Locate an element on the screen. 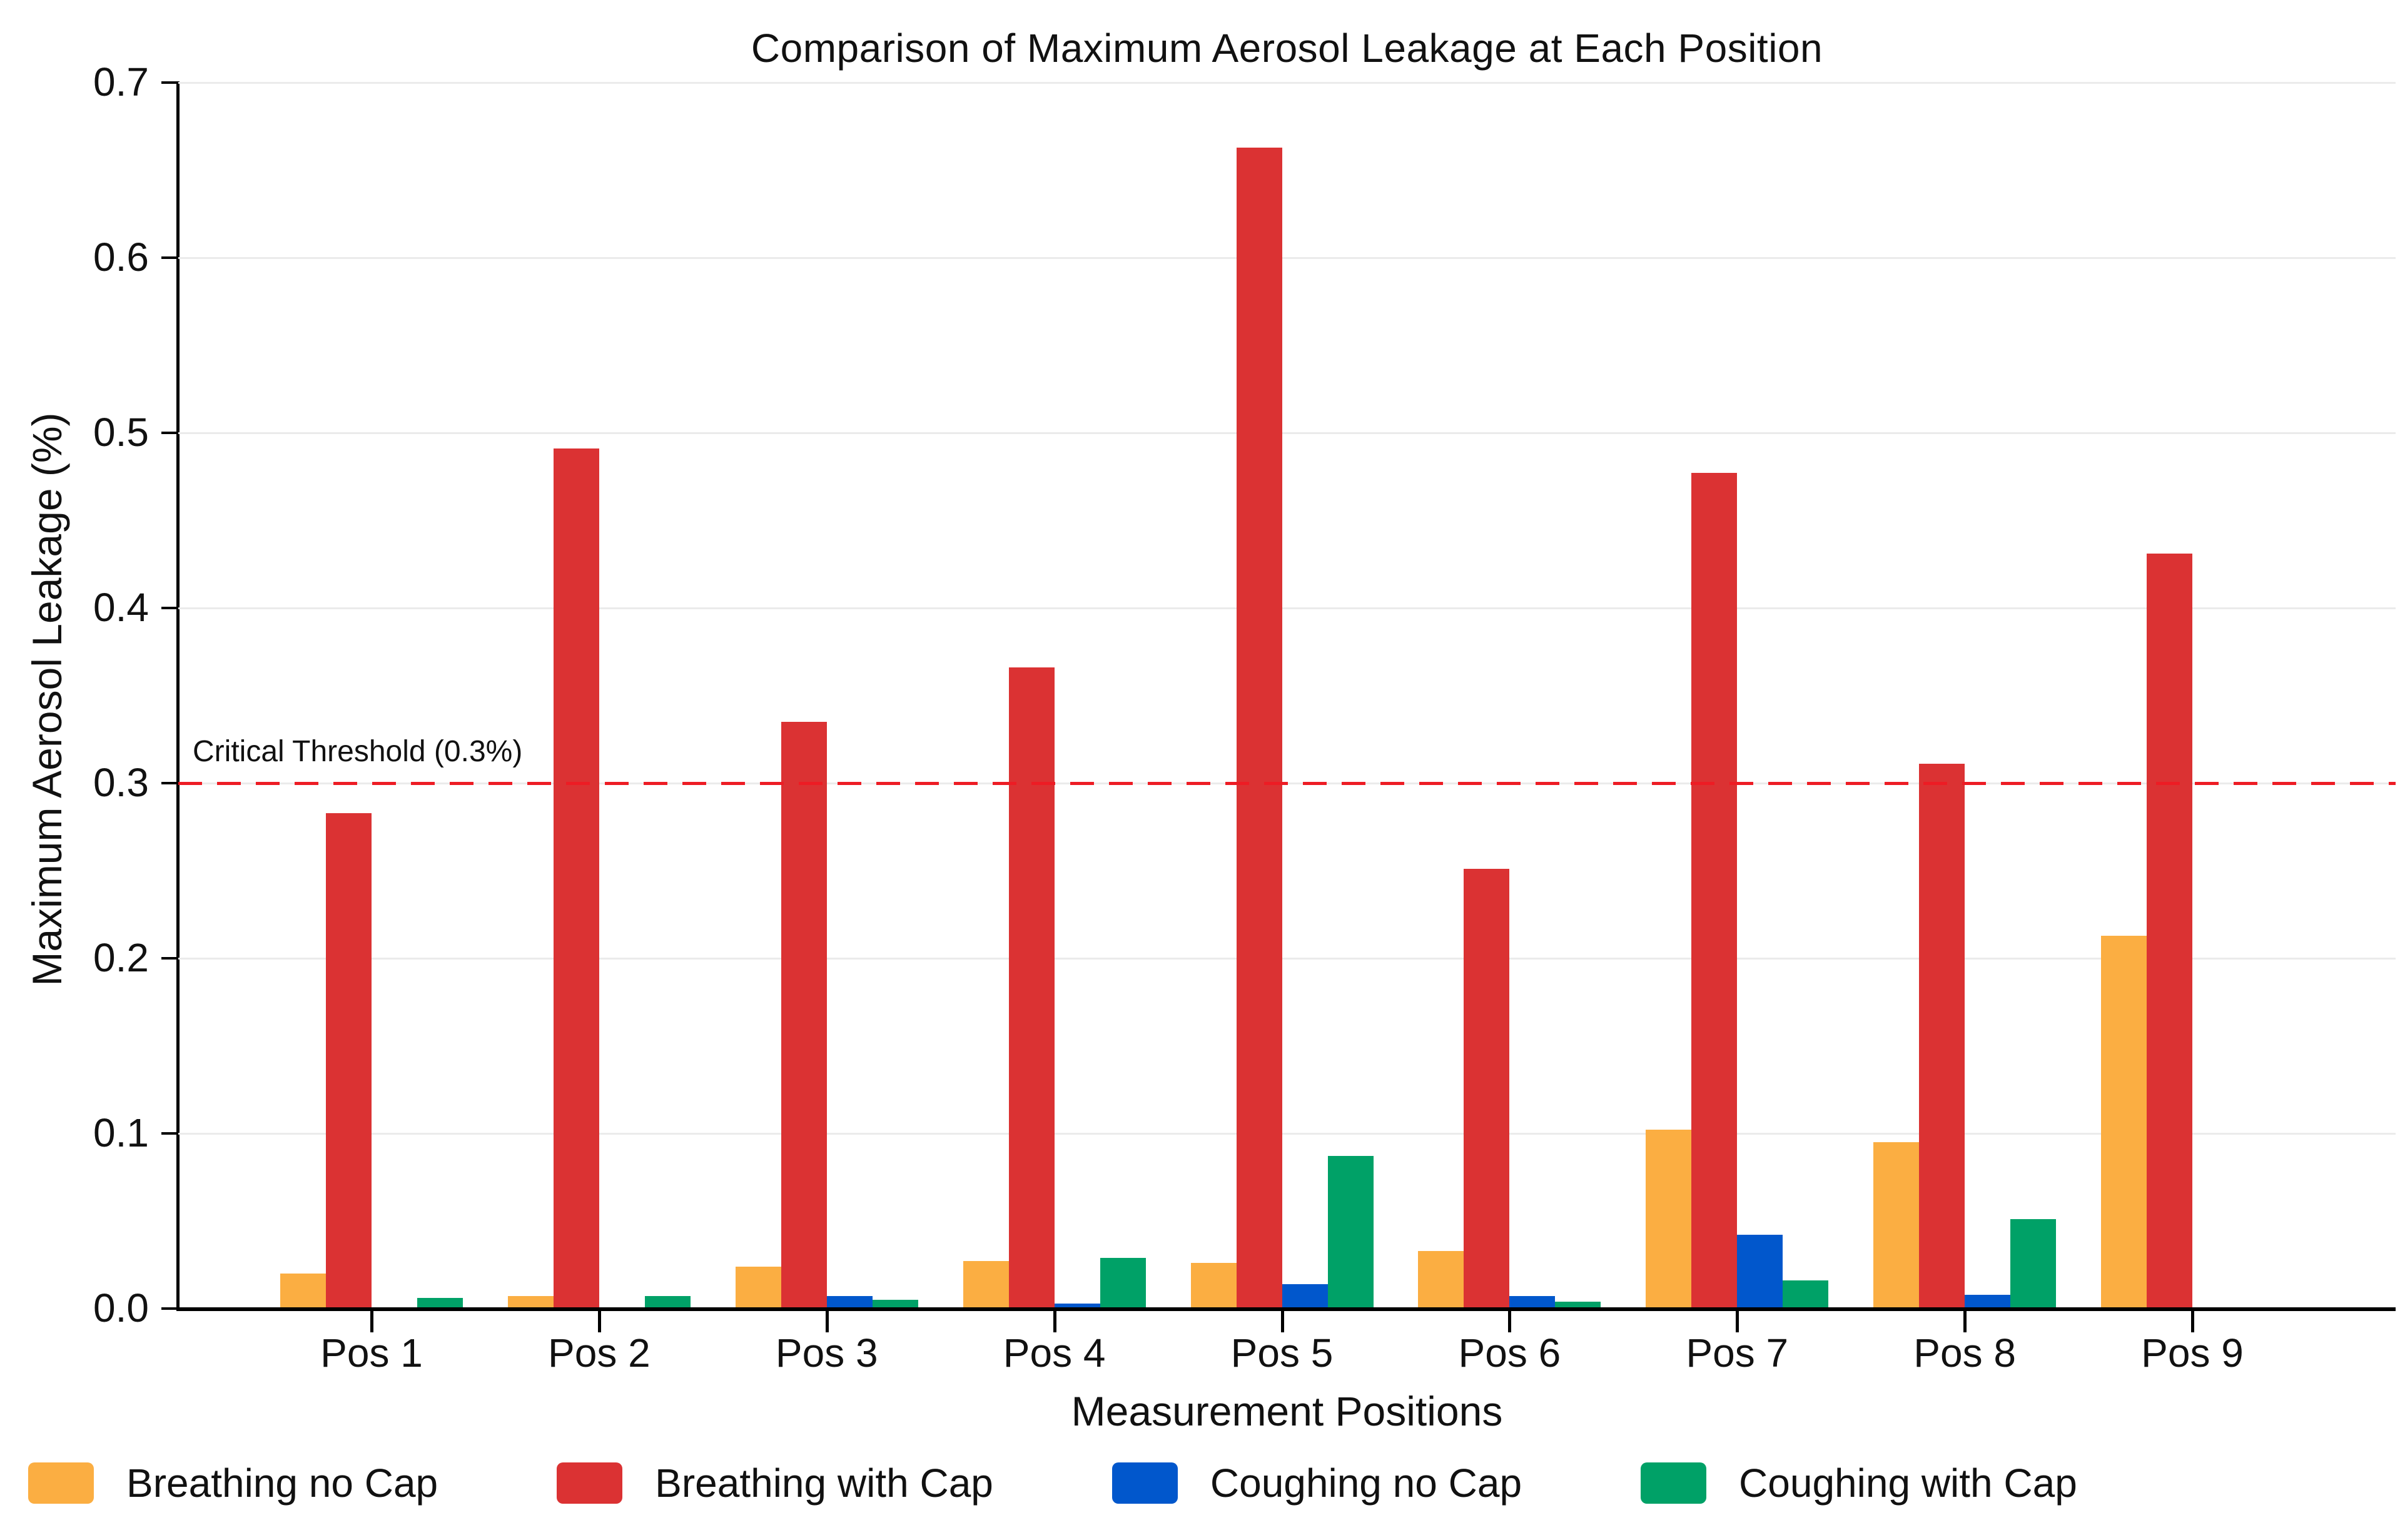 This screenshot has height=1540, width=2405. y-tick-label: 0.1 is located at coordinates (121, 1132).